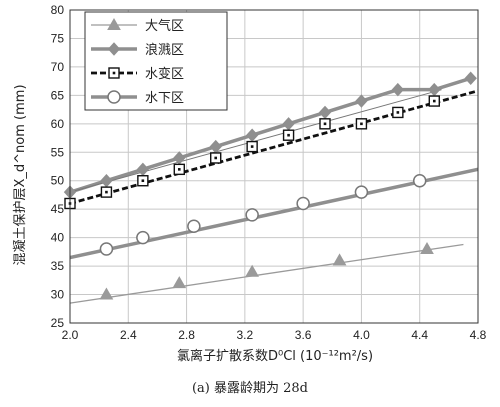 This screenshot has width=500, height=407. Describe the element at coordinates (114, 49) in the screenshot. I see `legend-marker-diamond` at that location.